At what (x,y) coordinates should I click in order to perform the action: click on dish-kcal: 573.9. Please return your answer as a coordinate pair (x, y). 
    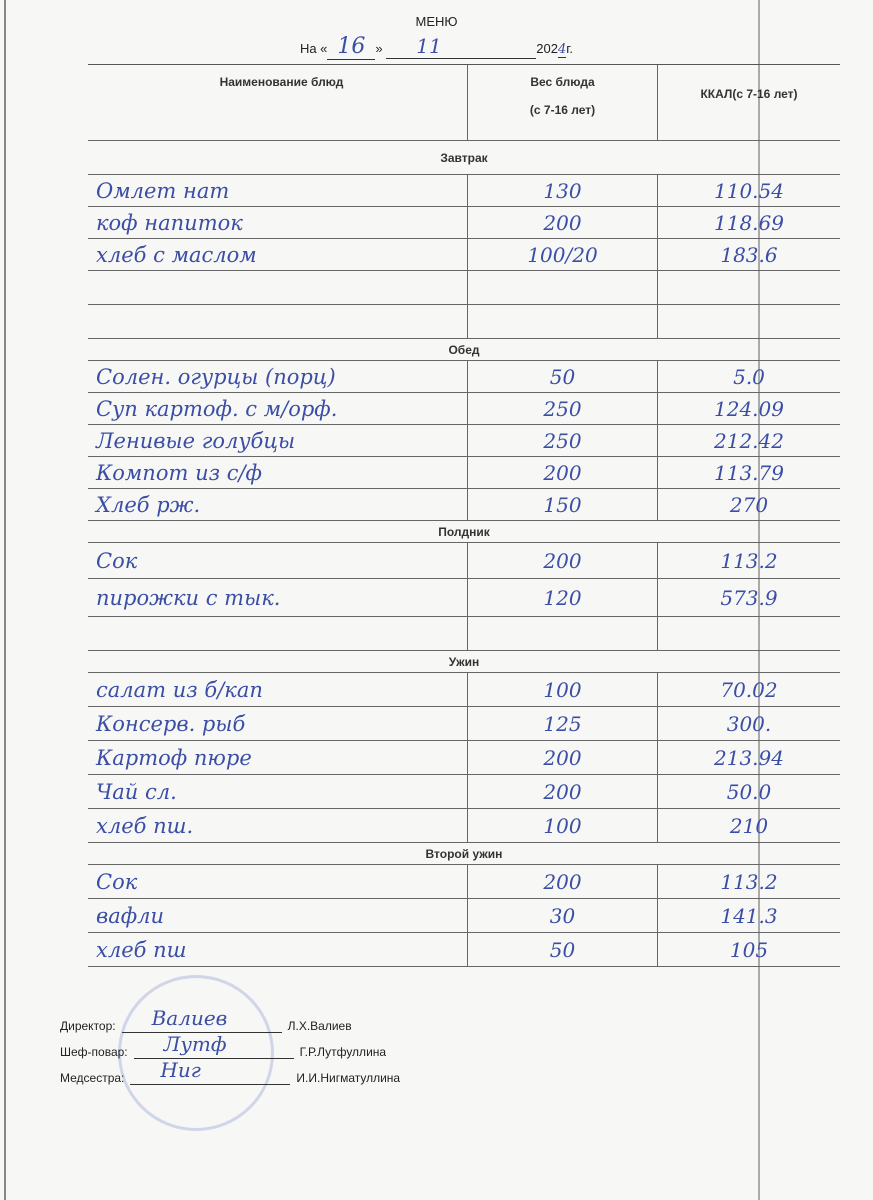
    Looking at the image, I should click on (749, 597).